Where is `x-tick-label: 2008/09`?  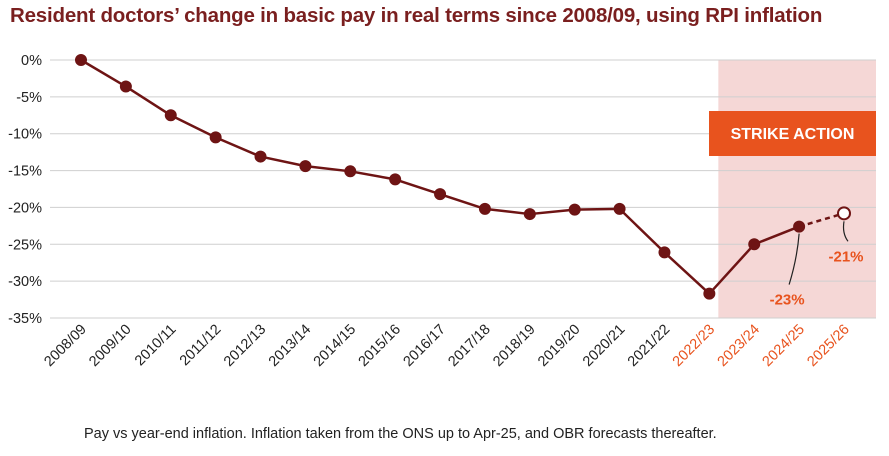
x-tick-label: 2008/09 is located at coordinates (65, 346).